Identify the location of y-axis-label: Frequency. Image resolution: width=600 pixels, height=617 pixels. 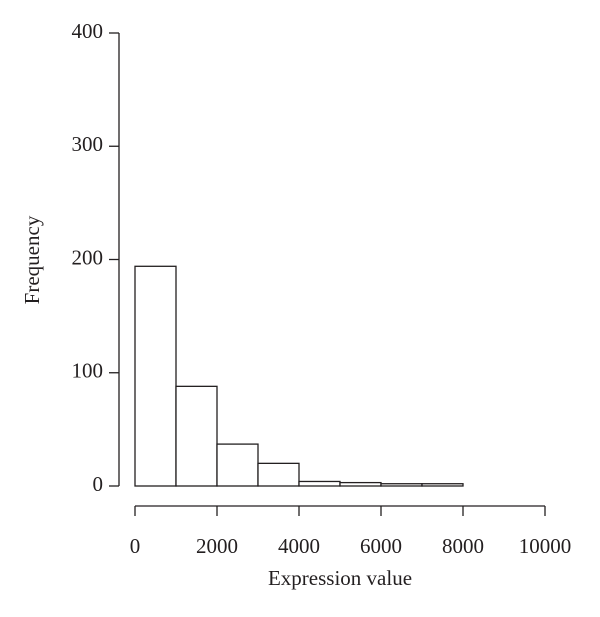
(32, 259).